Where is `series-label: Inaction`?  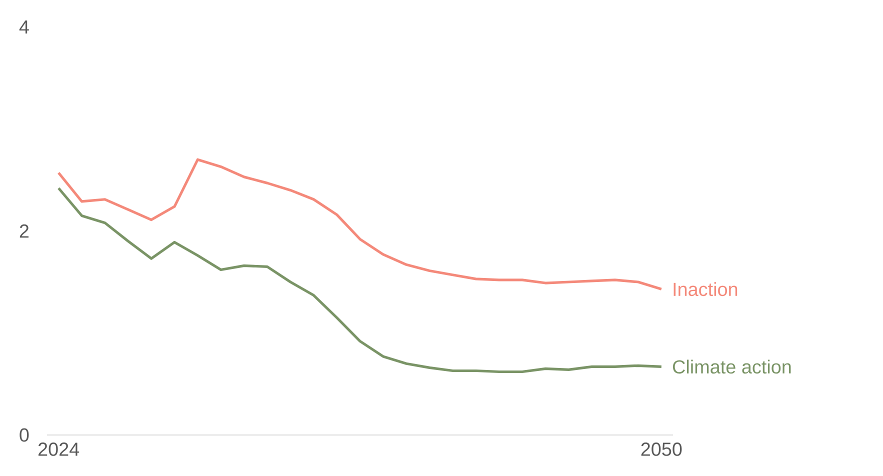 series-label: Inaction is located at coordinates (706, 289).